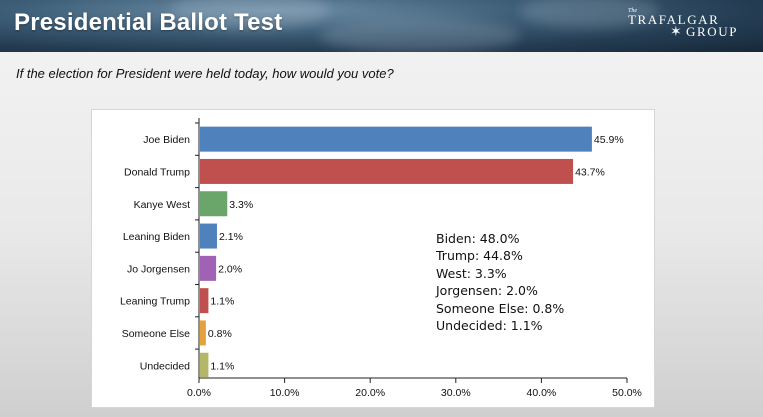 This screenshot has width=763, height=417. Describe the element at coordinates (162, 205) in the screenshot. I see `category-label: Kanye West` at that location.